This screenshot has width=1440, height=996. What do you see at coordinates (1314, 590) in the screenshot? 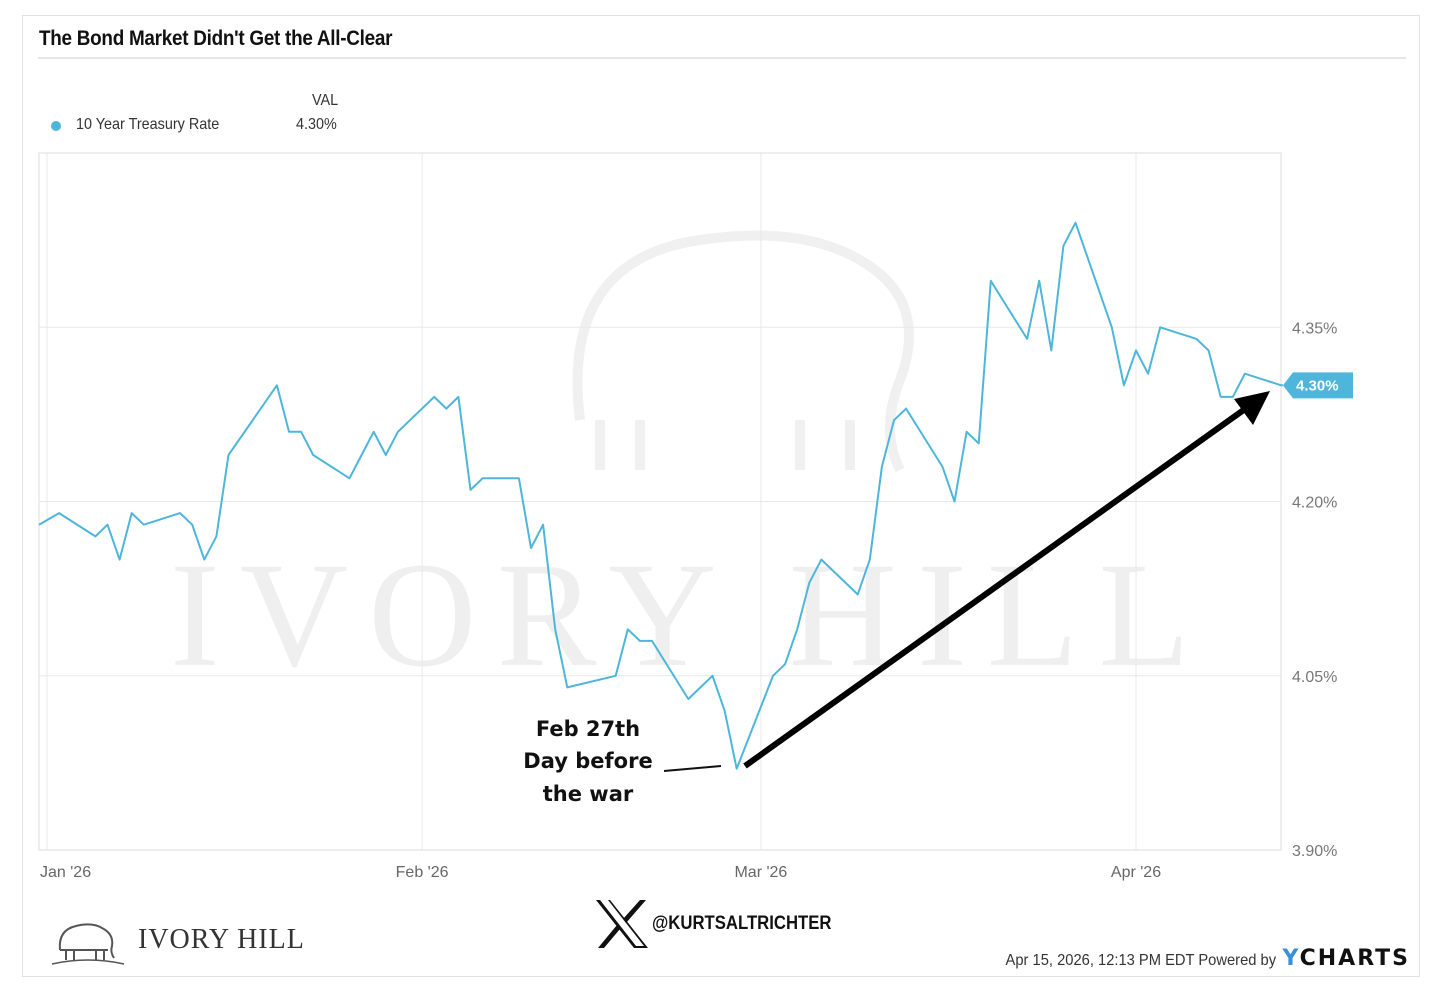
I see `y-axis: 3.90% 4.05% 4.20% 4.35%` at bounding box center [1314, 590].